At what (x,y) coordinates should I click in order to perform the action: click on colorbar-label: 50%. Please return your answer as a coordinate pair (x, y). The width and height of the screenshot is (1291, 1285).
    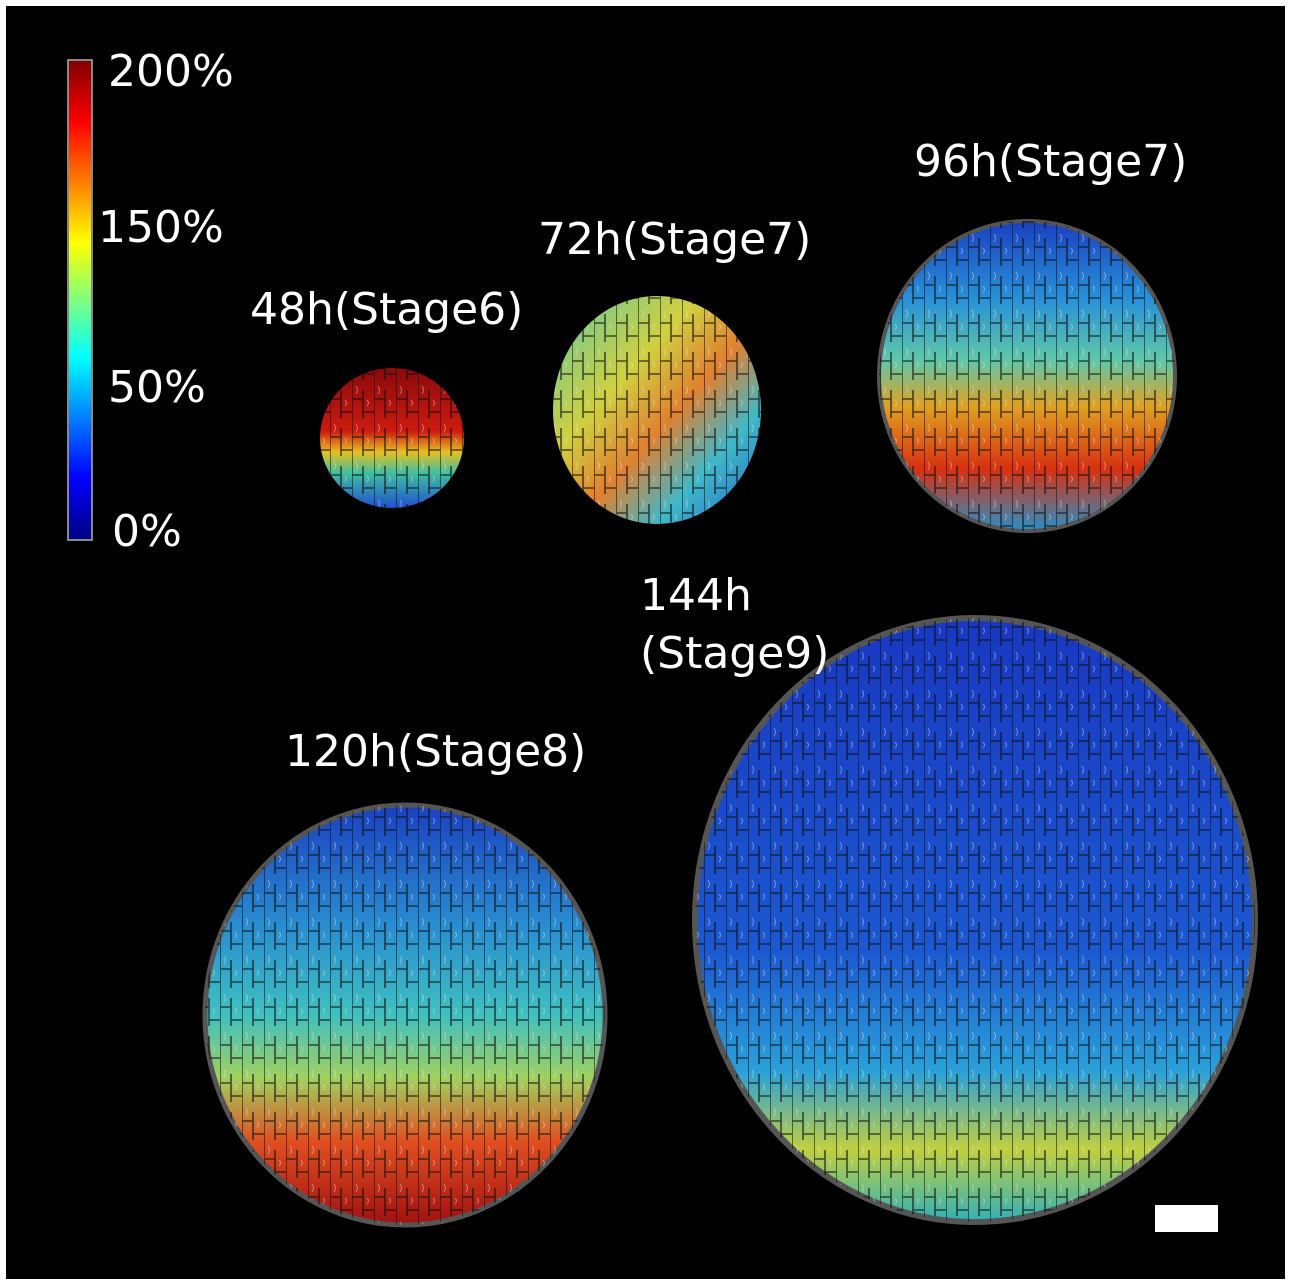
    Looking at the image, I should click on (157, 387).